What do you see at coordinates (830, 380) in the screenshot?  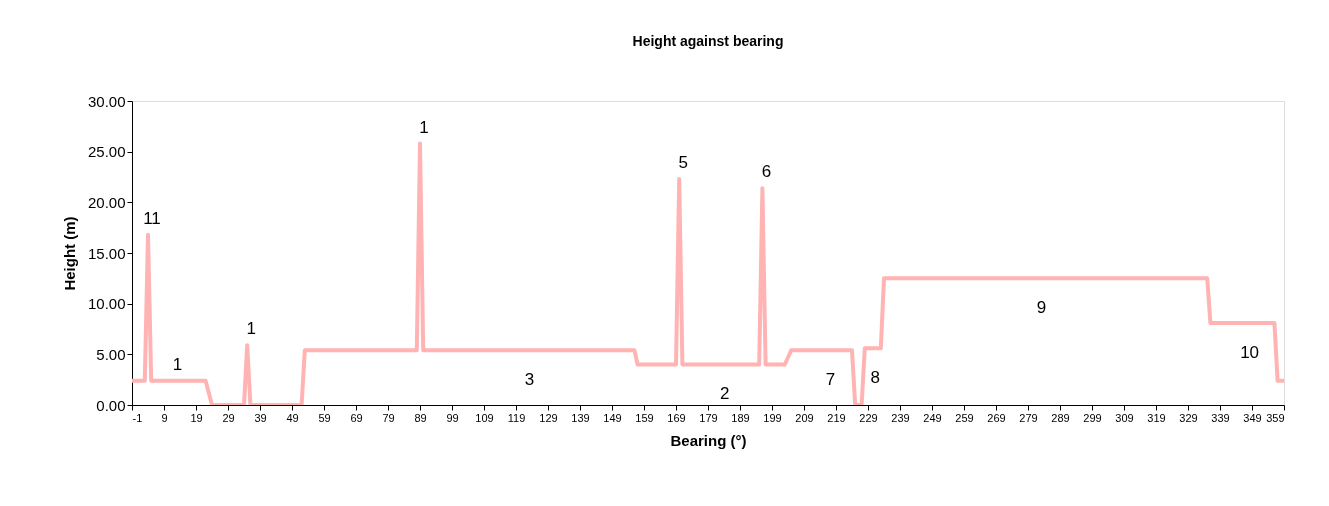 I see `annotation: 7` at bounding box center [830, 380].